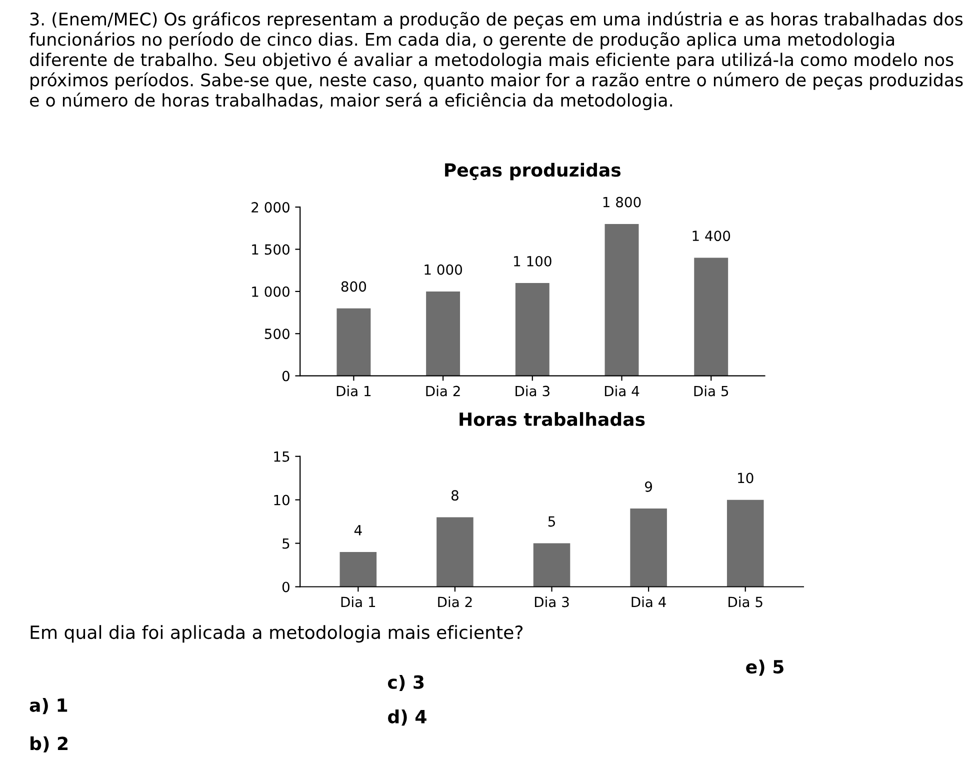 The width and height of the screenshot is (968, 767). Describe the element at coordinates (277, 334) in the screenshot. I see `y-tick-label: 500` at that location.